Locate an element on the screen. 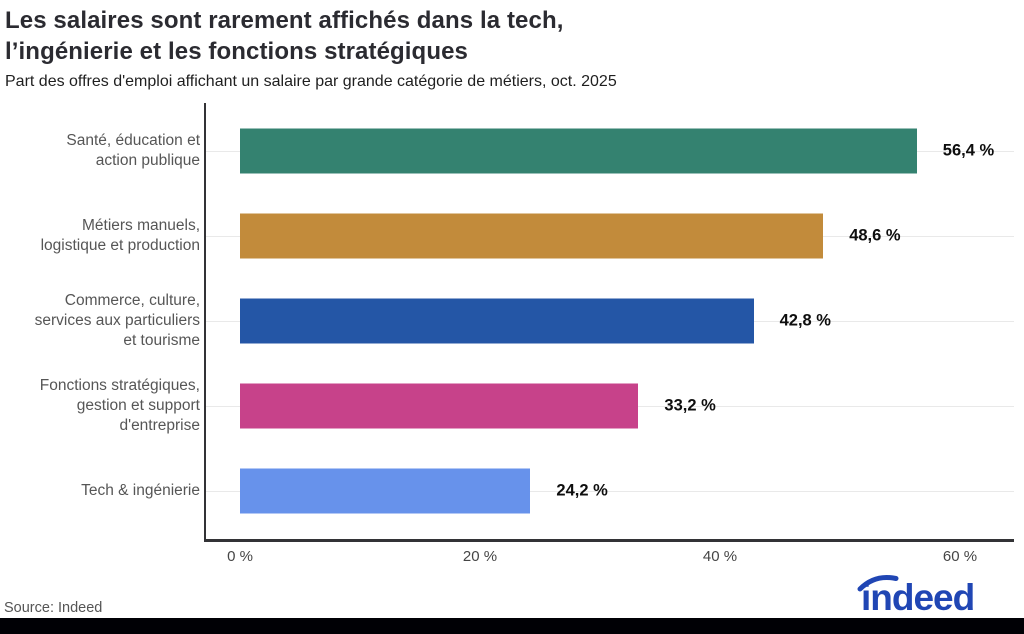 Image resolution: width=1024 pixels, height=634 pixels. value-label: 33,2 % is located at coordinates (690, 405).